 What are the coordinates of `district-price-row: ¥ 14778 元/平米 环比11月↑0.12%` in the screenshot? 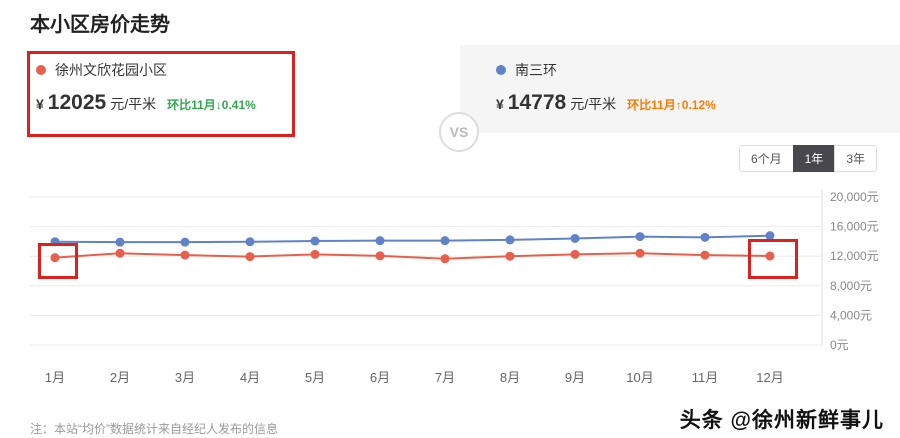 It's located at (698, 103).